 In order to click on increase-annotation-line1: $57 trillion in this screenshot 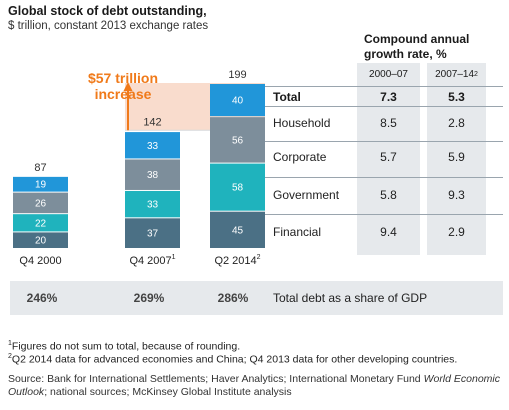, I will do `click(123, 78)`.